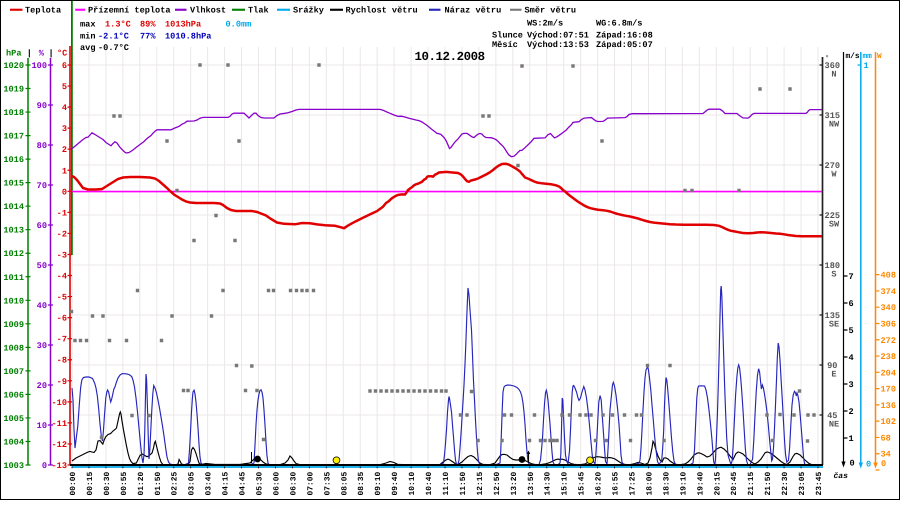 Image resolution: width=900 pixels, height=505 pixels. I want to click on svg-text: 77%, so click(148, 37).